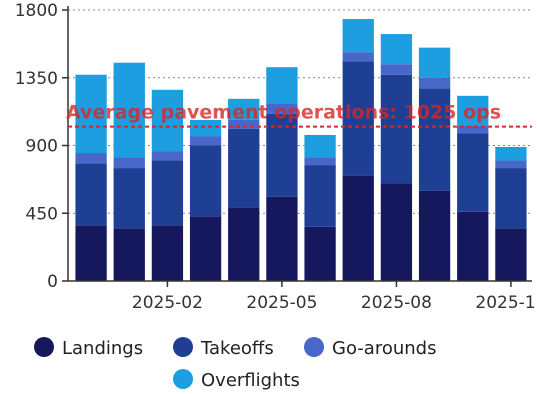 This screenshot has height=394, width=537. Describe the element at coordinates (384, 348) in the screenshot. I see `legend-label-go-arounds: Go-arounds` at that location.